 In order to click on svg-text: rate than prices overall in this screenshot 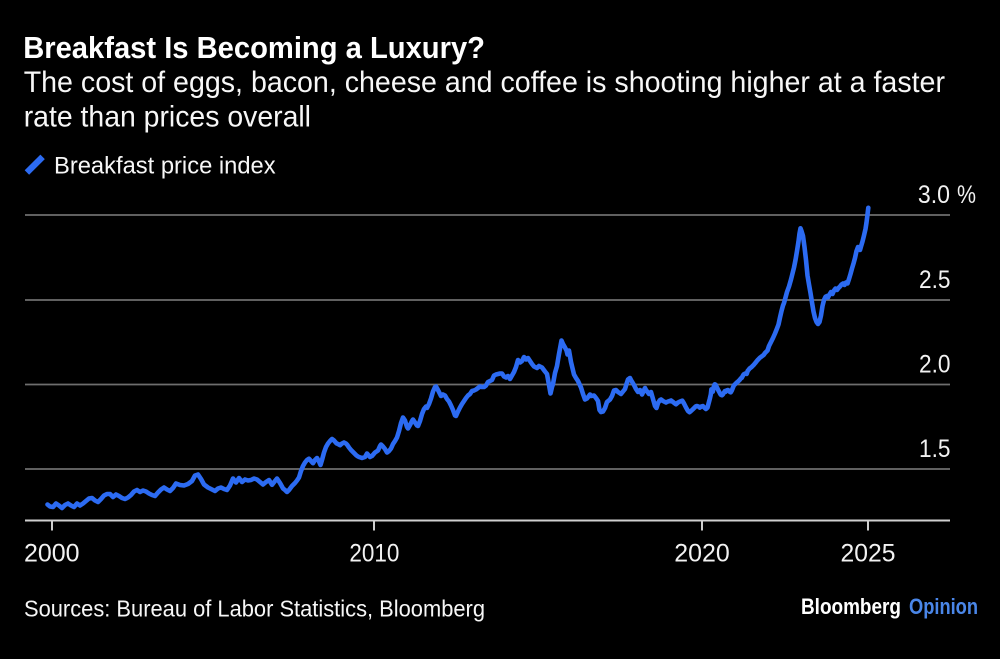, I will do `click(167, 117)`.